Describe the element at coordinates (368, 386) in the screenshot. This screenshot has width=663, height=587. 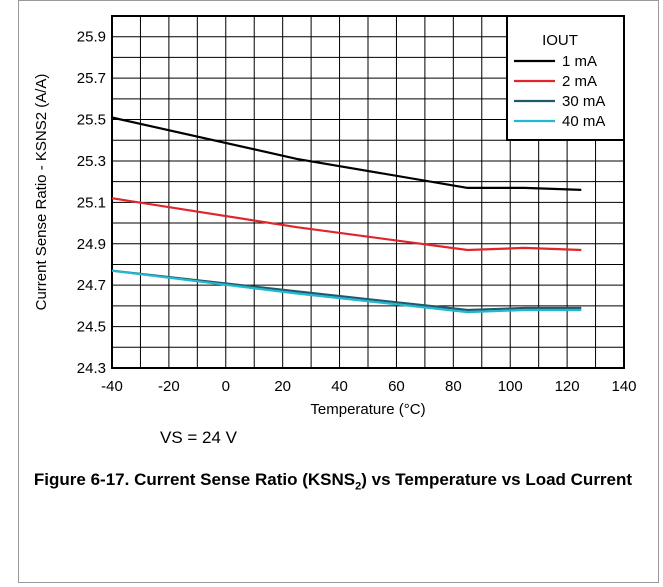
I see `x-tick-labels: -40 -20 0 20 40 60 80 100 120 140` at that location.